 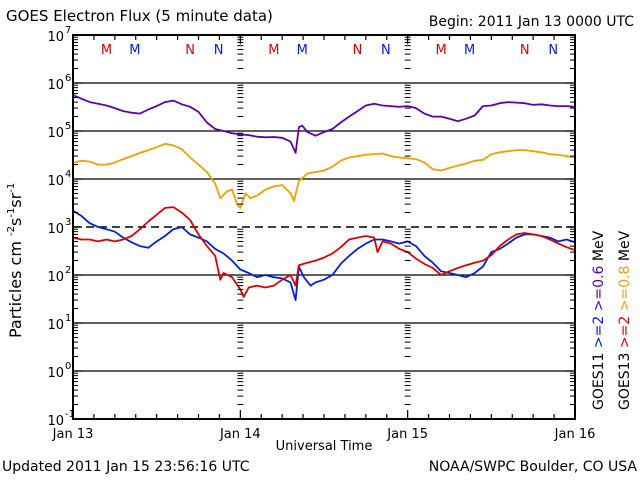 What do you see at coordinates (15, 260) in the screenshot?
I see `y-axis-label: Particles cm -2s-1sr-1` at bounding box center [15, 260].